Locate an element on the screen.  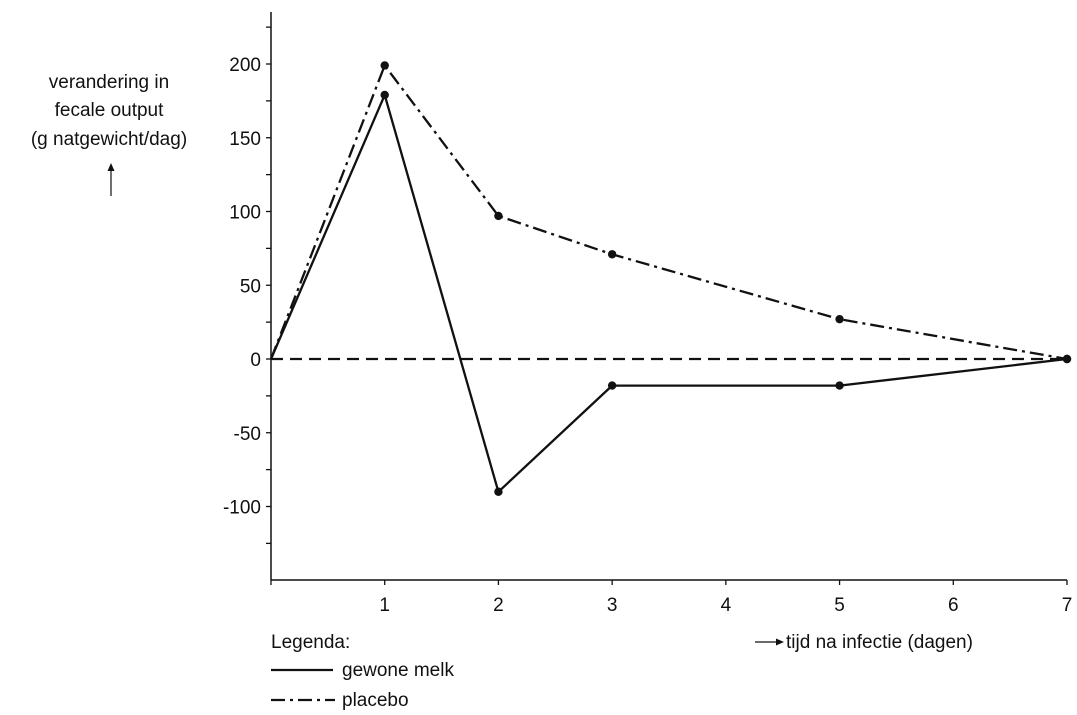
legend-swatches is located at coordinates (303, 685).